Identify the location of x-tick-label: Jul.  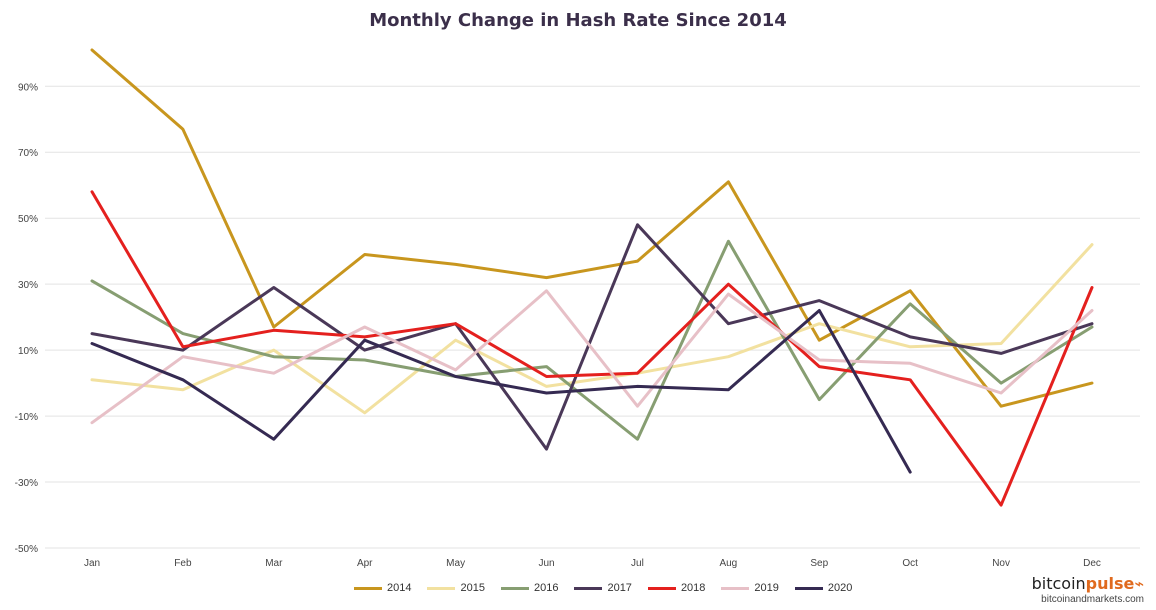
(637, 563).